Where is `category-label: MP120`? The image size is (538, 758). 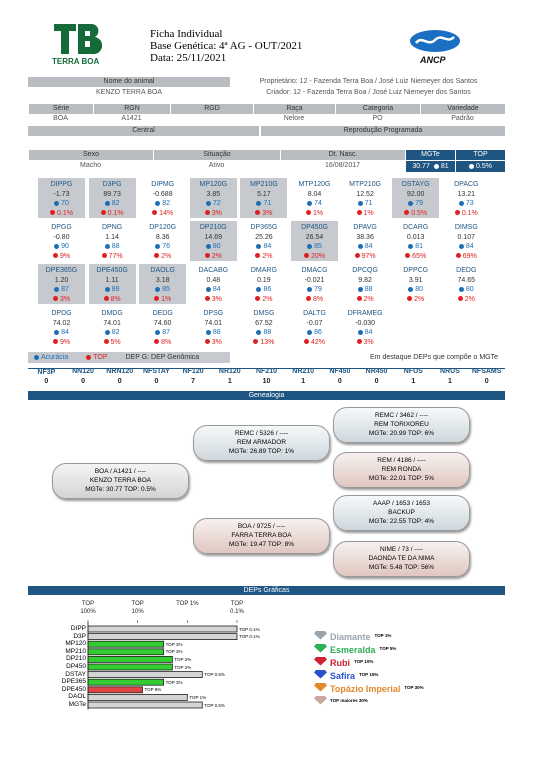
category-label: MP120 is located at coordinates (75, 644).